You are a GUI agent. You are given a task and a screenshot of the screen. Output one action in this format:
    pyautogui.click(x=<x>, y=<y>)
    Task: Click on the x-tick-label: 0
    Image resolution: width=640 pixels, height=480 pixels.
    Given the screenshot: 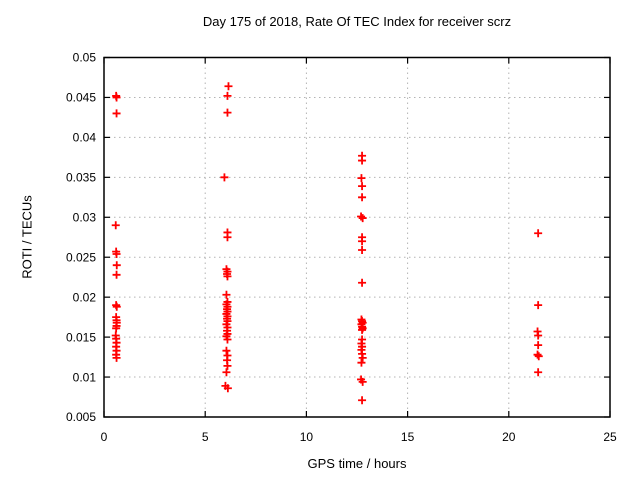 What is the action you would take?
    pyautogui.click(x=104, y=437)
    